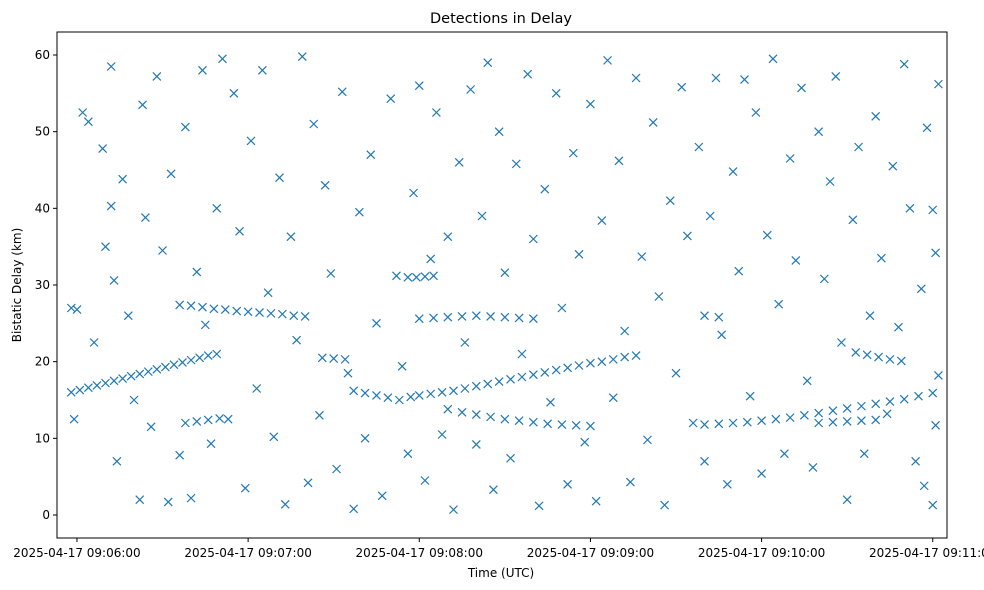 Image resolution: width=984 pixels, height=590 pixels. I want to click on y-tick-label: 0, so click(46, 515).